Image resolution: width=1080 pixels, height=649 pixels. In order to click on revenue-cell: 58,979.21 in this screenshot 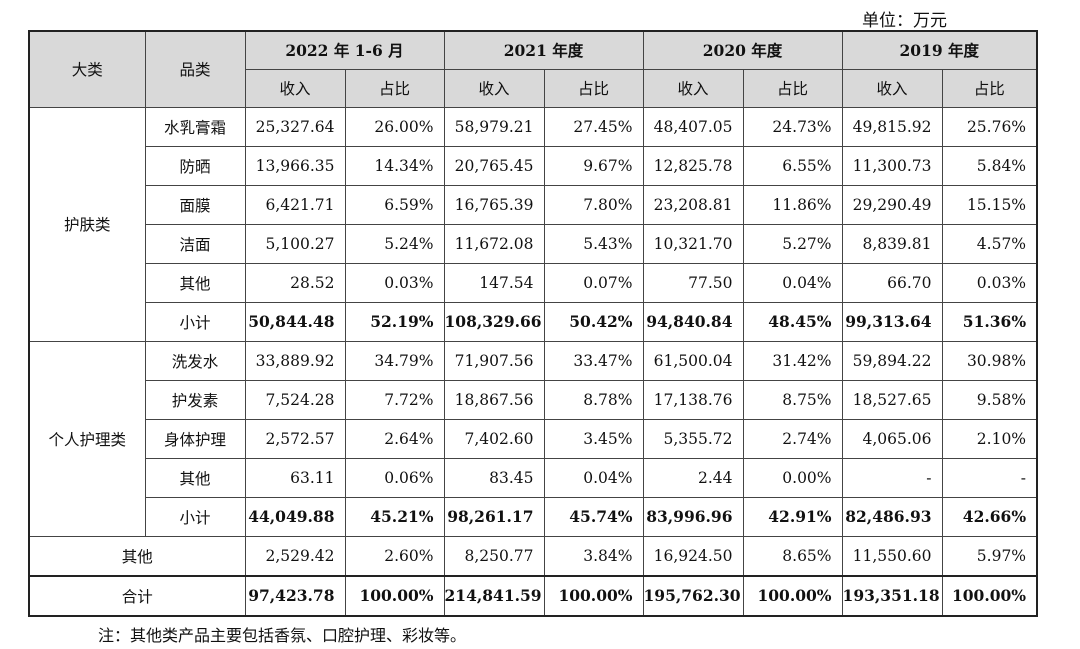, I will do `click(494, 126)`.